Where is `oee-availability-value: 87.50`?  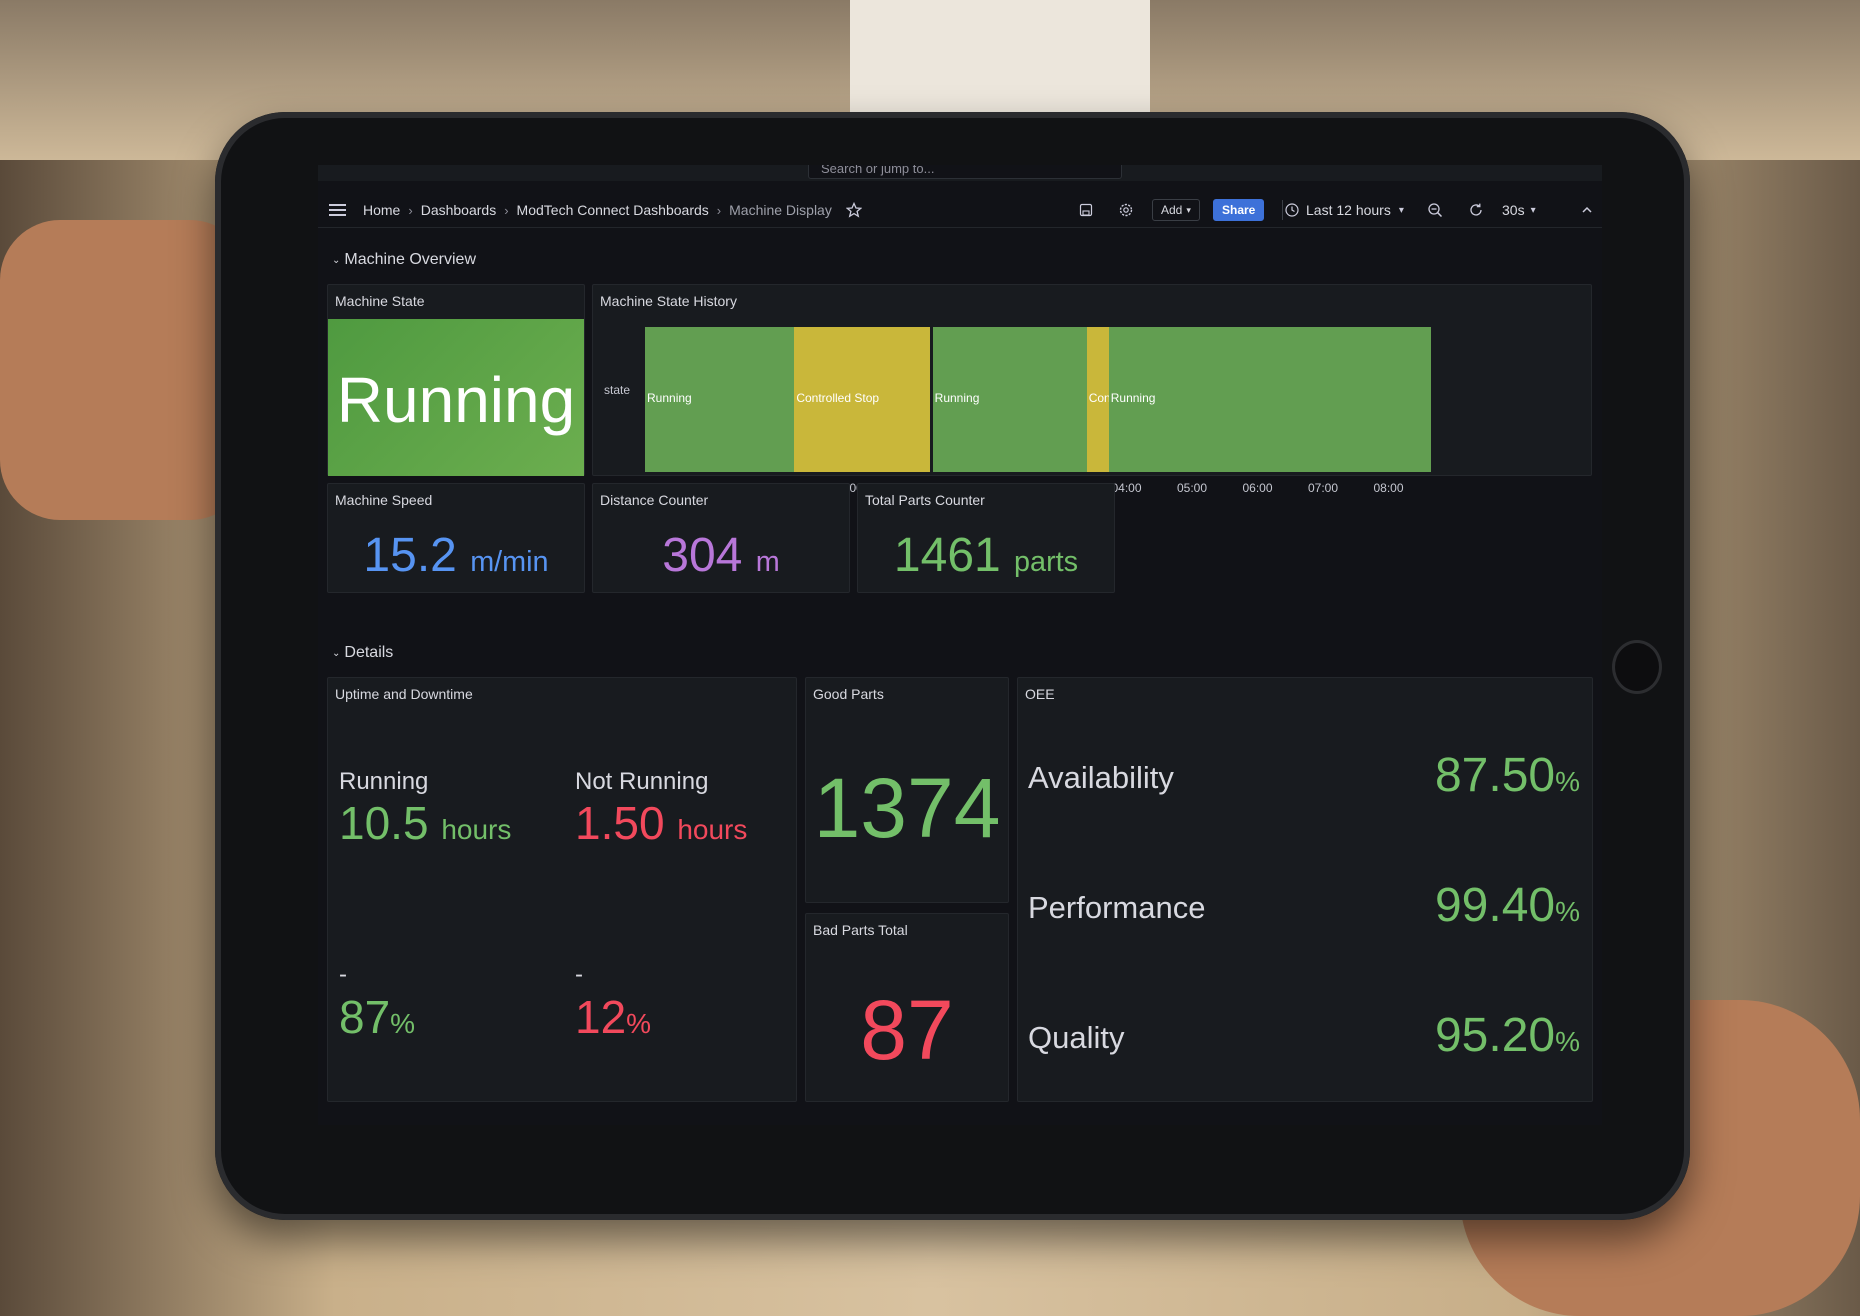
oee-availability-value: 87.50 is located at coordinates (1495, 775).